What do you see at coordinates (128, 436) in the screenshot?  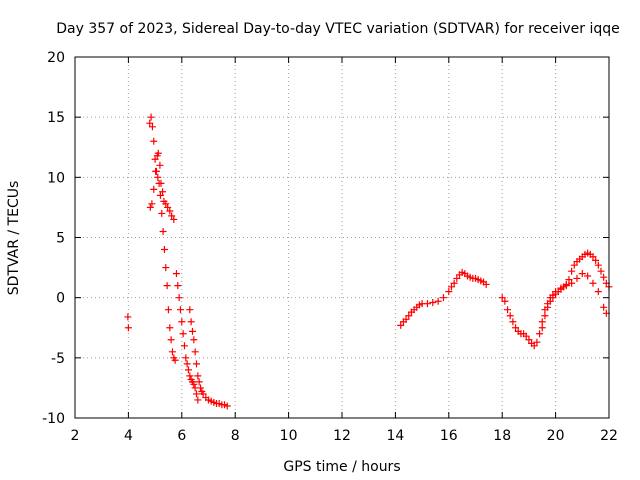 I see `x-tick-label: 4` at bounding box center [128, 436].